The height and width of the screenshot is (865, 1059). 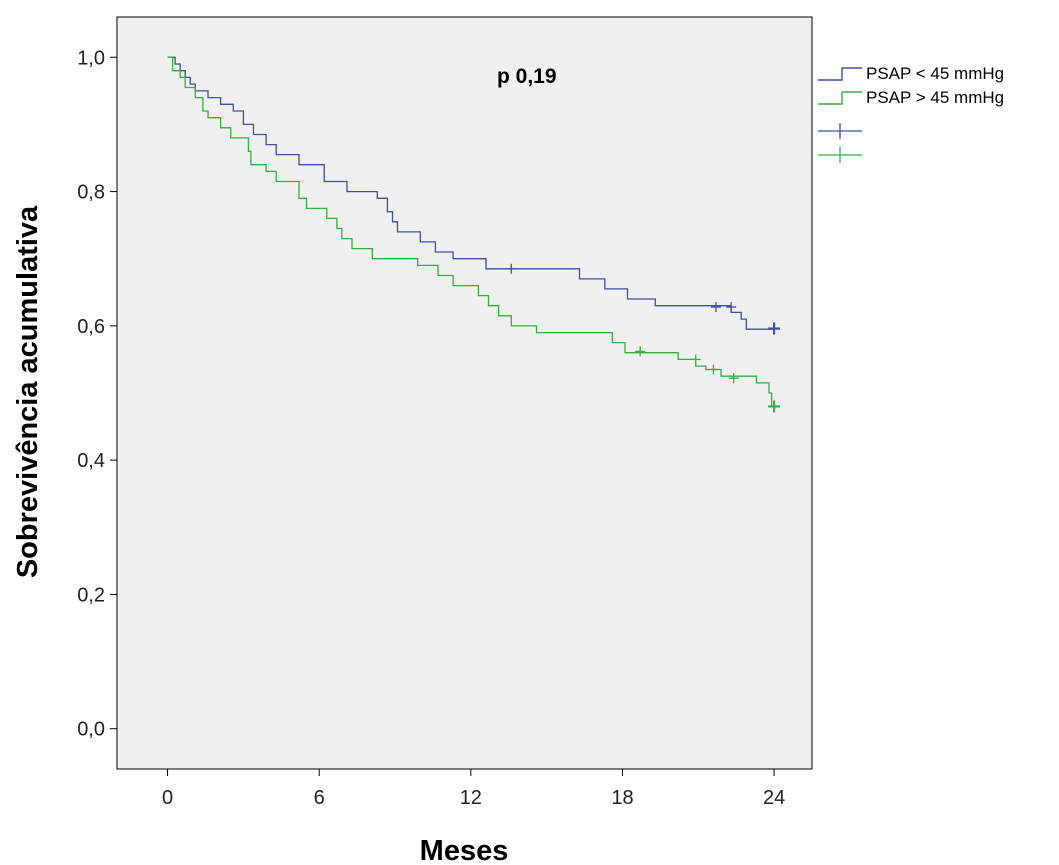 I want to click on y-tick-label: 0,6, so click(x=91, y=327).